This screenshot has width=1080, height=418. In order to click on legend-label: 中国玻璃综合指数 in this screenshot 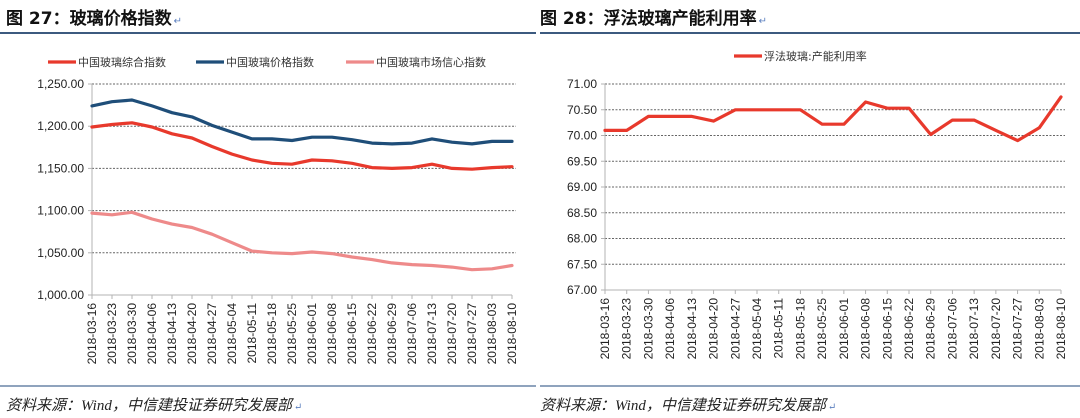, I will do `click(122, 62)`.